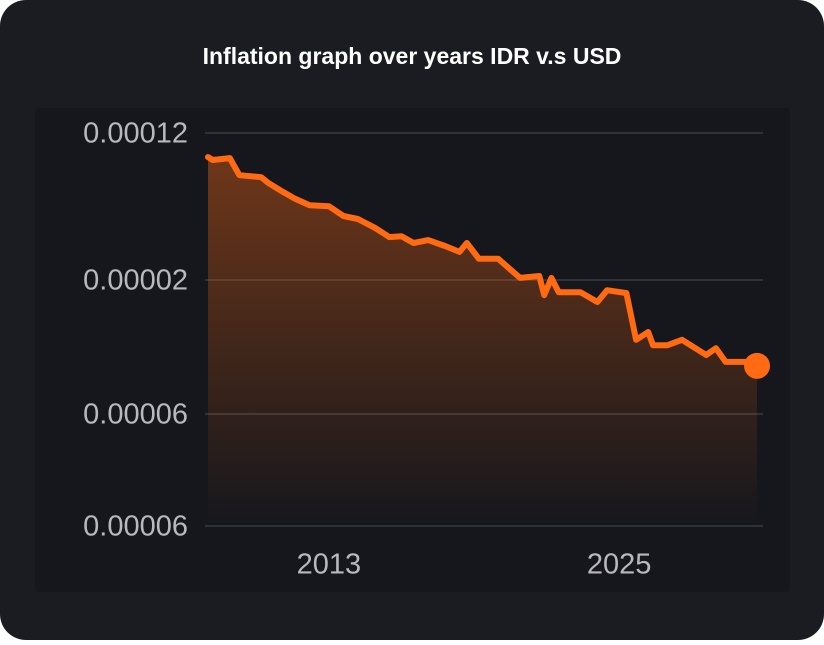 The width and height of the screenshot is (824, 645). Describe the element at coordinates (412, 56) in the screenshot. I see `chart-title: Inflation graph over years IDR v.s USD` at that location.